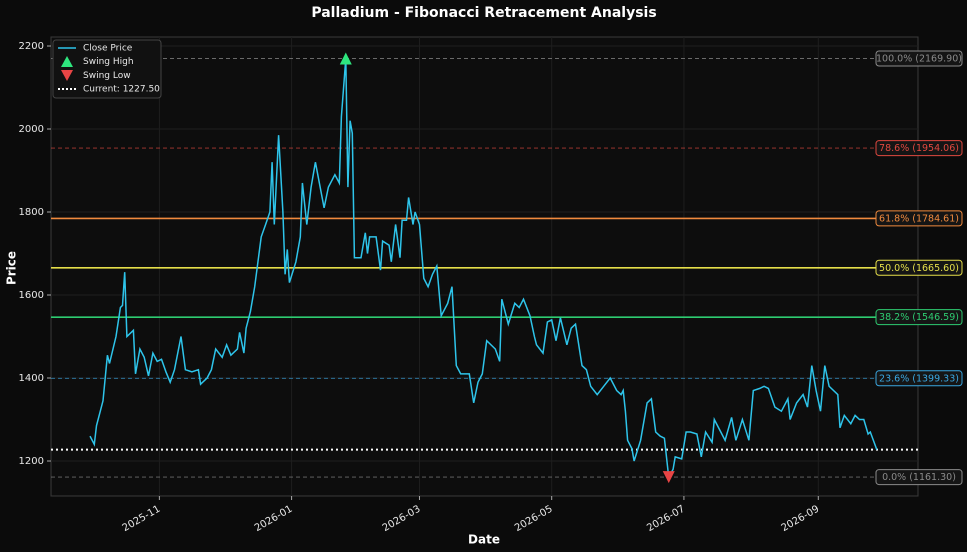 The image size is (967, 552). I want to click on fib-level-label: 100.0% (2169.90), so click(919, 58).